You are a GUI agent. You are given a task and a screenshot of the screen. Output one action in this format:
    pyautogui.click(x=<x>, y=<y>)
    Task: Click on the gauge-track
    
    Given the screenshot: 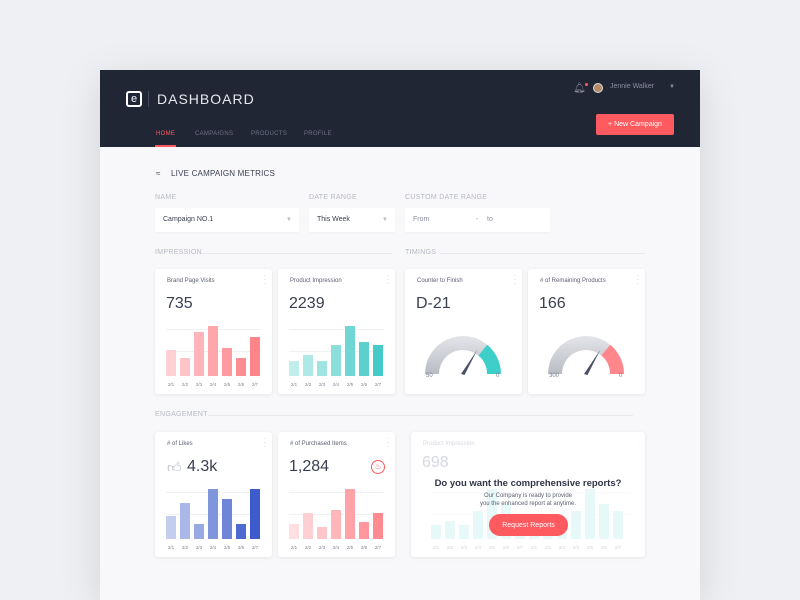 What is the action you would take?
    pyautogui.click(x=456, y=355)
    